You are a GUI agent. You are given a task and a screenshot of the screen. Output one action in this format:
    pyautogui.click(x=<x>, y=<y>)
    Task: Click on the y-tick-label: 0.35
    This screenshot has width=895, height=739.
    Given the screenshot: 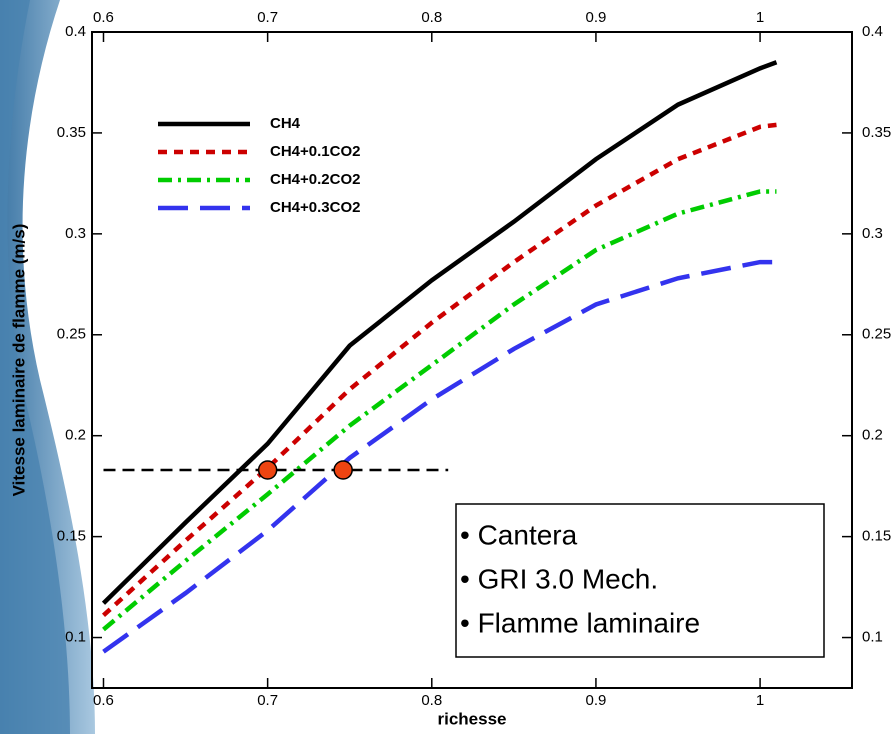 What is the action you would take?
    pyautogui.click(x=71, y=132)
    